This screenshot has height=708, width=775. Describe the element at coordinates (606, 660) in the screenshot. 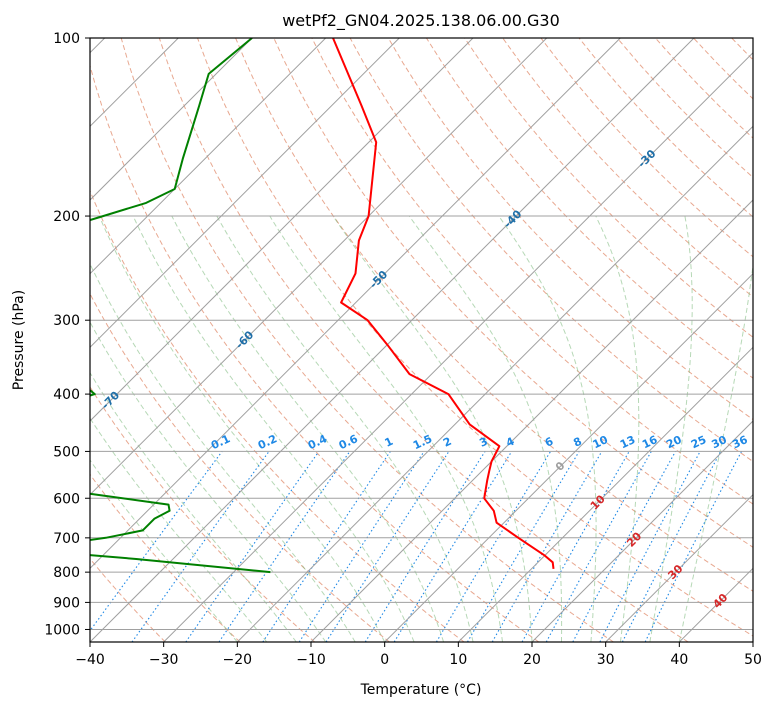

I see `x-tick-label: 30` at that location.